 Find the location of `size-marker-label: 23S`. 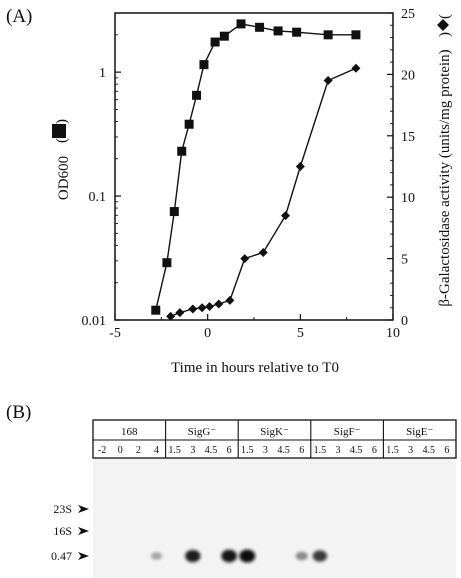

size-marker-label: 23S is located at coordinates (62, 509).